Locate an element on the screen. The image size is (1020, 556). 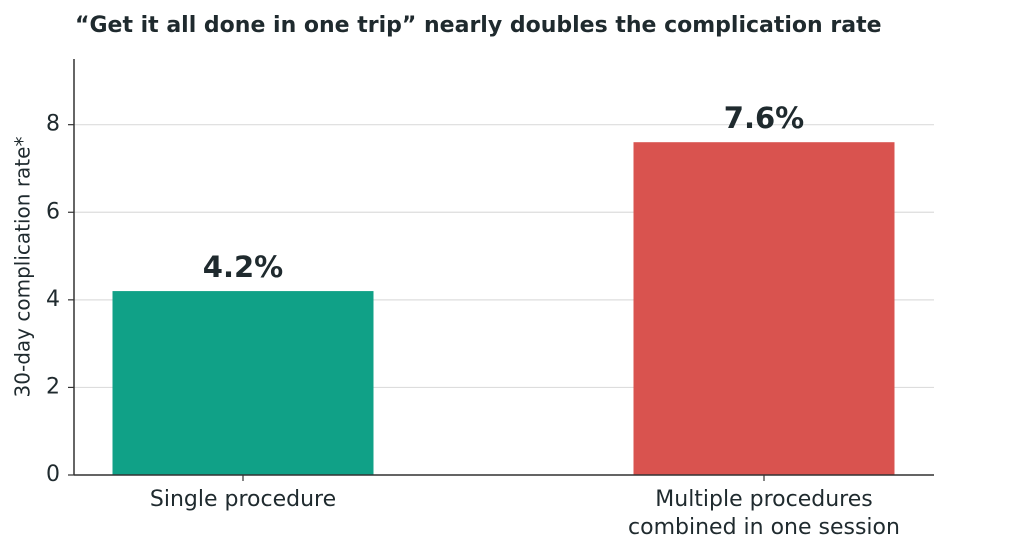
x-tick-label: Single procedure is located at coordinates (243, 499).